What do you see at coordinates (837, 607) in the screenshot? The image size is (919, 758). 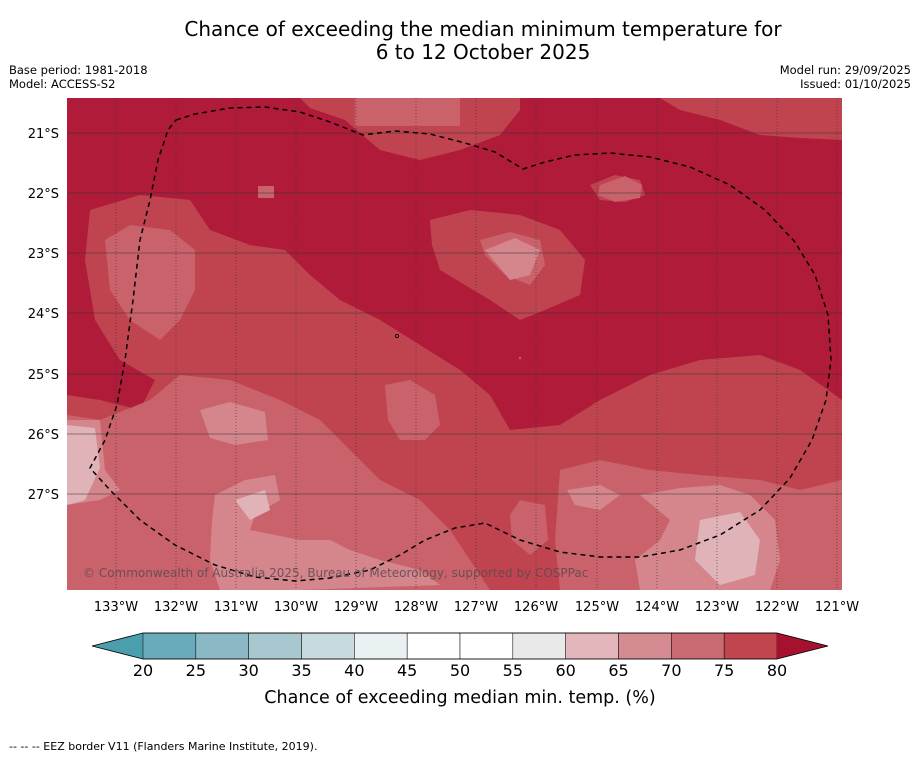 I see `lon-tick: 121°W` at bounding box center [837, 607].